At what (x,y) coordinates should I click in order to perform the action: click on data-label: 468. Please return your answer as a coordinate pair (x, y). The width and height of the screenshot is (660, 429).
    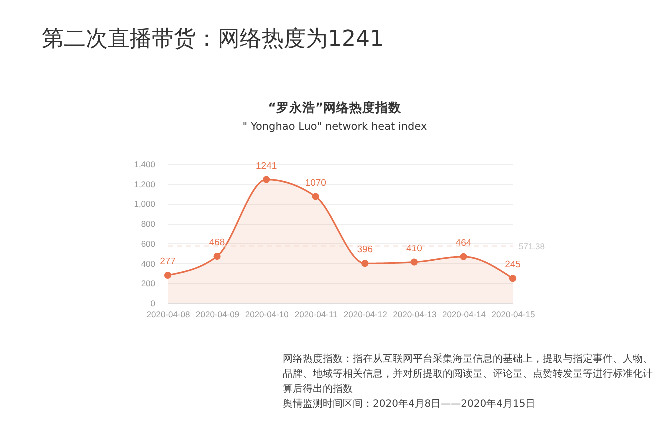
    Looking at the image, I should click on (217, 243).